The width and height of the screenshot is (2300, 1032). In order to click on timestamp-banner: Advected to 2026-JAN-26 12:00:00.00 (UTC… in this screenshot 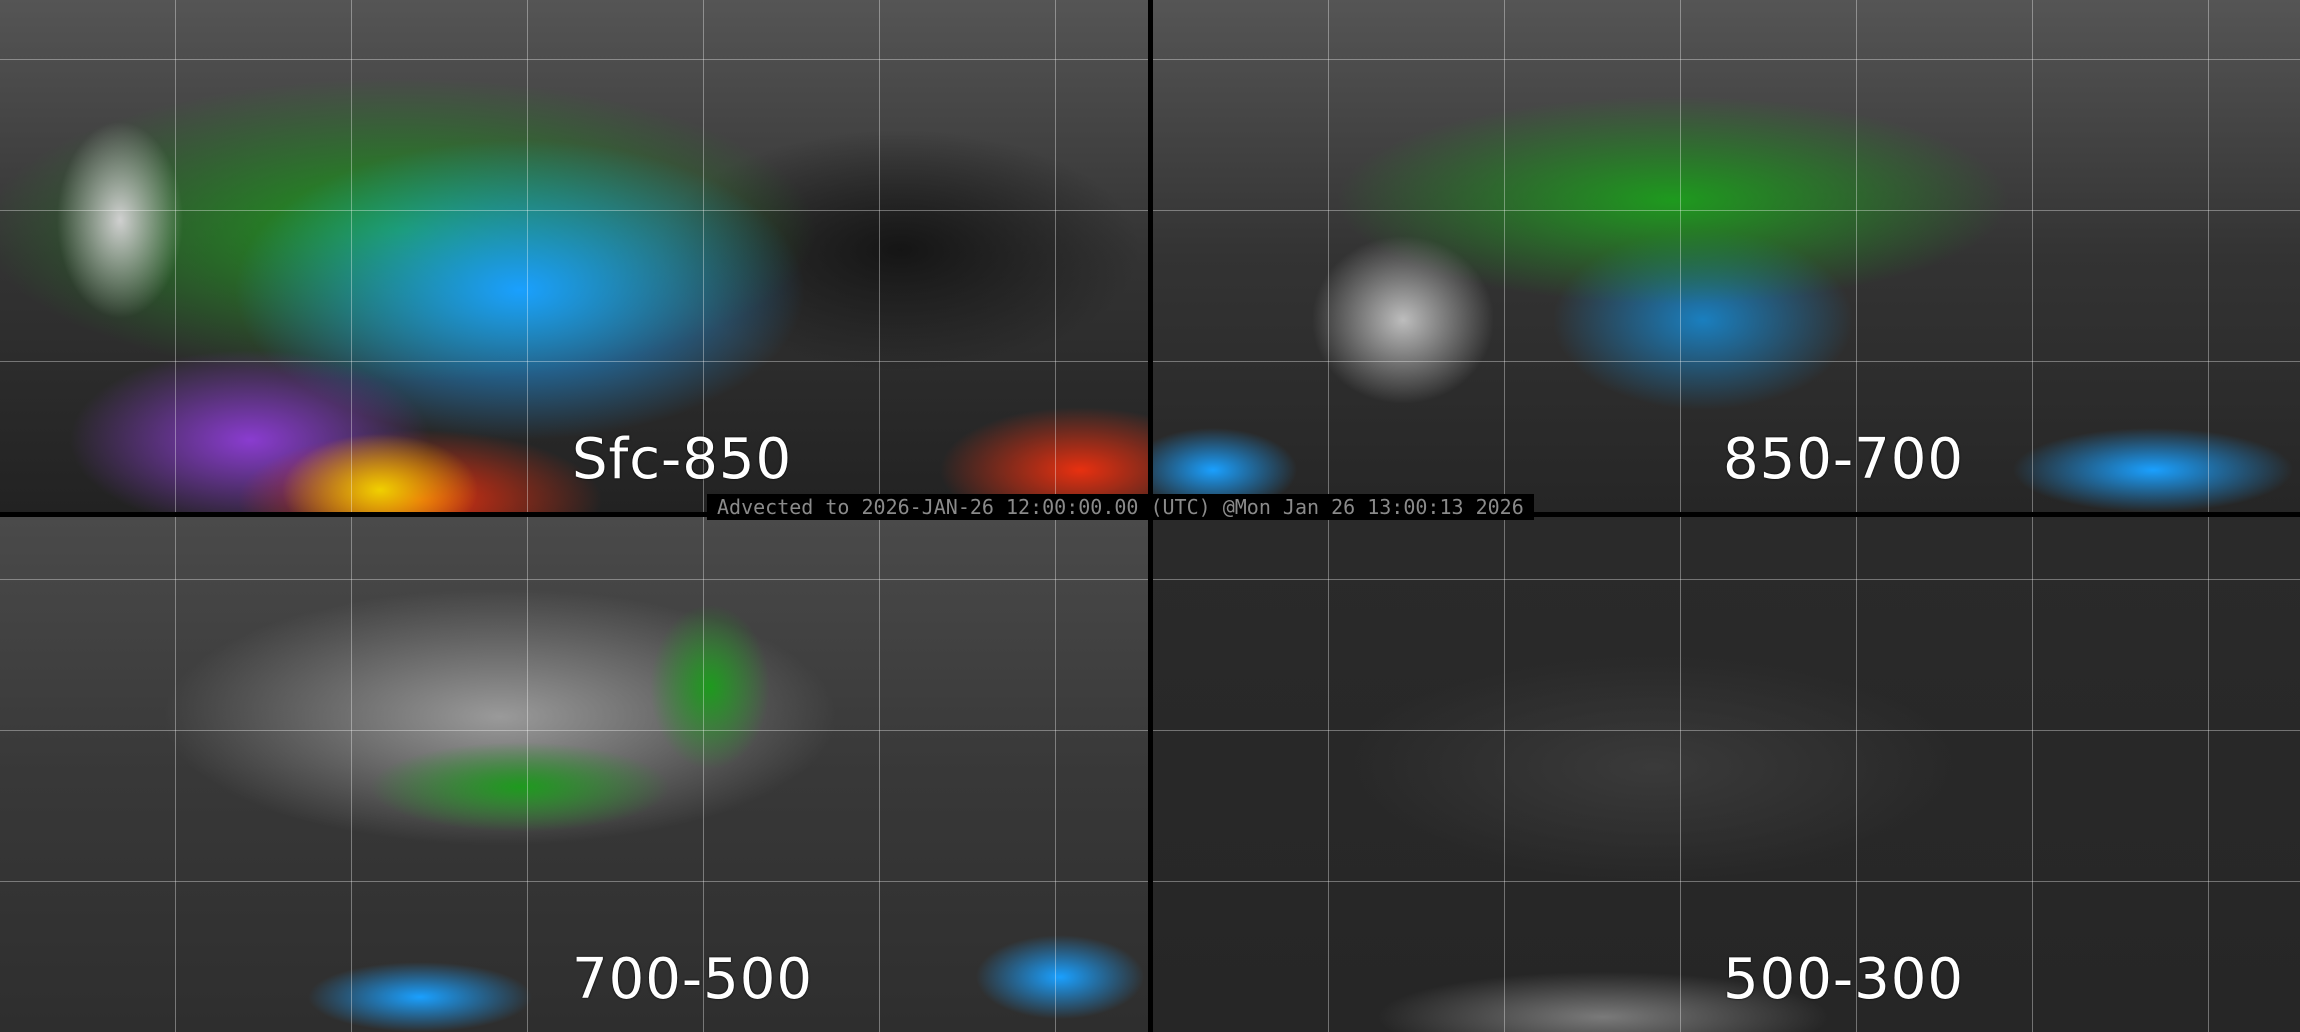, I will do `click(1120, 507)`.